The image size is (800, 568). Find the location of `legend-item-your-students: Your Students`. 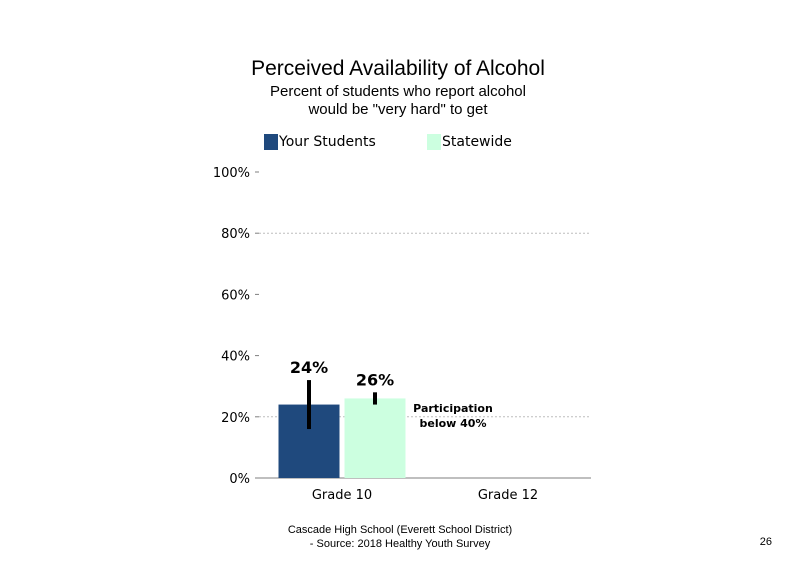

legend-item-your-students: Your Students is located at coordinates (320, 142).